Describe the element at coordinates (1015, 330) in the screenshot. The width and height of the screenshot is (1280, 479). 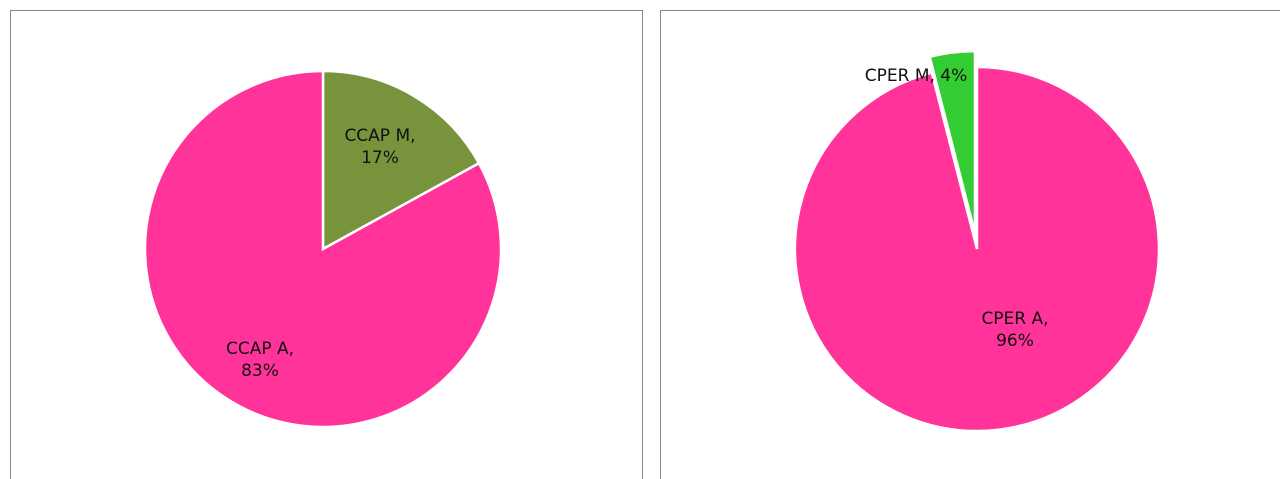
I see `data-label: CPER A, 96%` at that location.